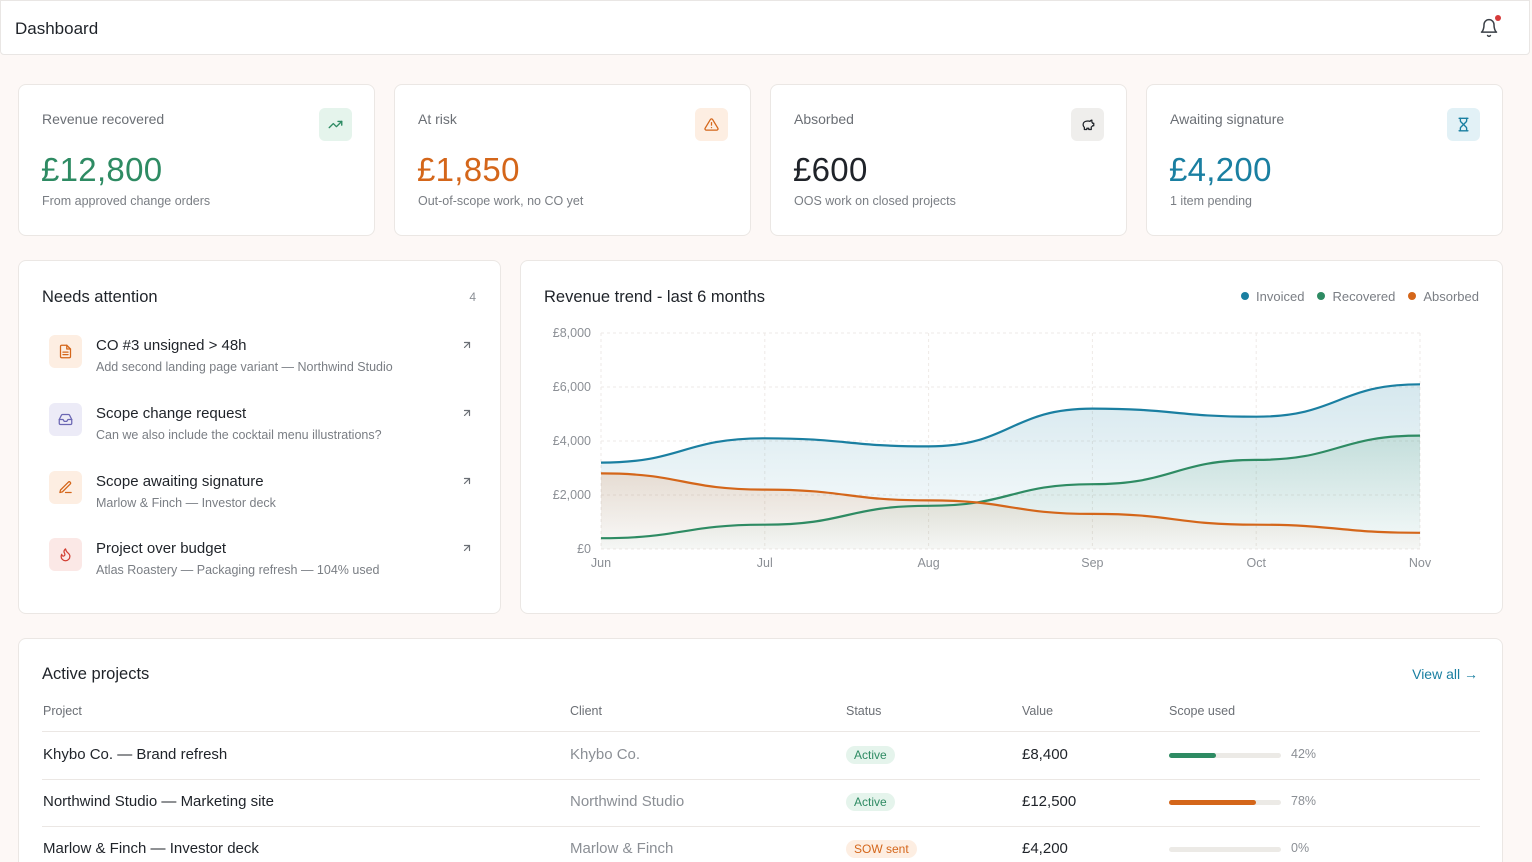 This screenshot has height=862, width=1532. I want to click on x-tick-label: Jun, so click(601, 563).